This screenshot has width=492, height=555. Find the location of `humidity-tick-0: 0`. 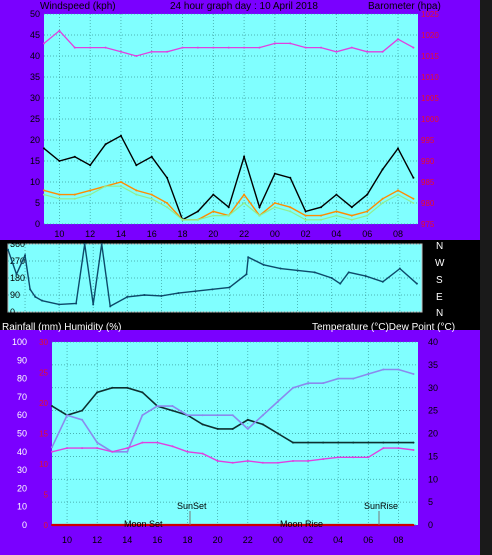

humidity-tick-0: 0 is located at coordinates (24, 525).